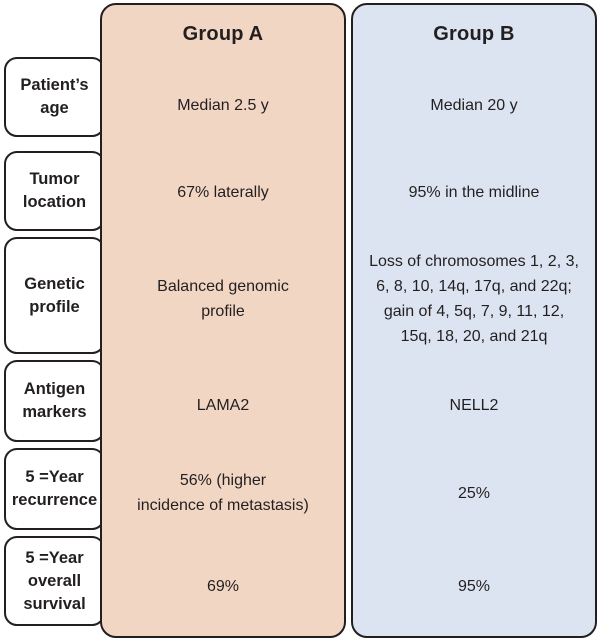  What do you see at coordinates (54, 489) in the screenshot?
I see `row-label-5-year-recurrence: 5 =Year recurrence` at bounding box center [54, 489].